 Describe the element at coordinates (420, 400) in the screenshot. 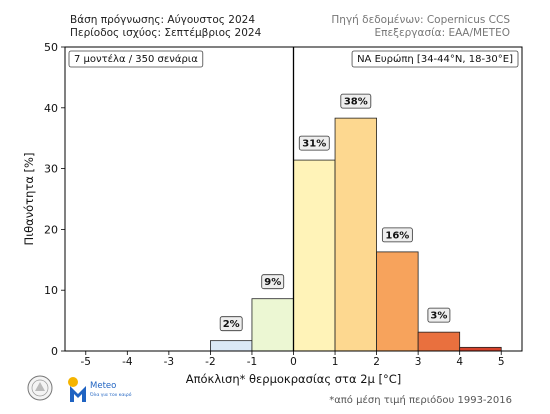

I see `footnote: *από μέση τιμή περιόδου 1993-2016` at that location.